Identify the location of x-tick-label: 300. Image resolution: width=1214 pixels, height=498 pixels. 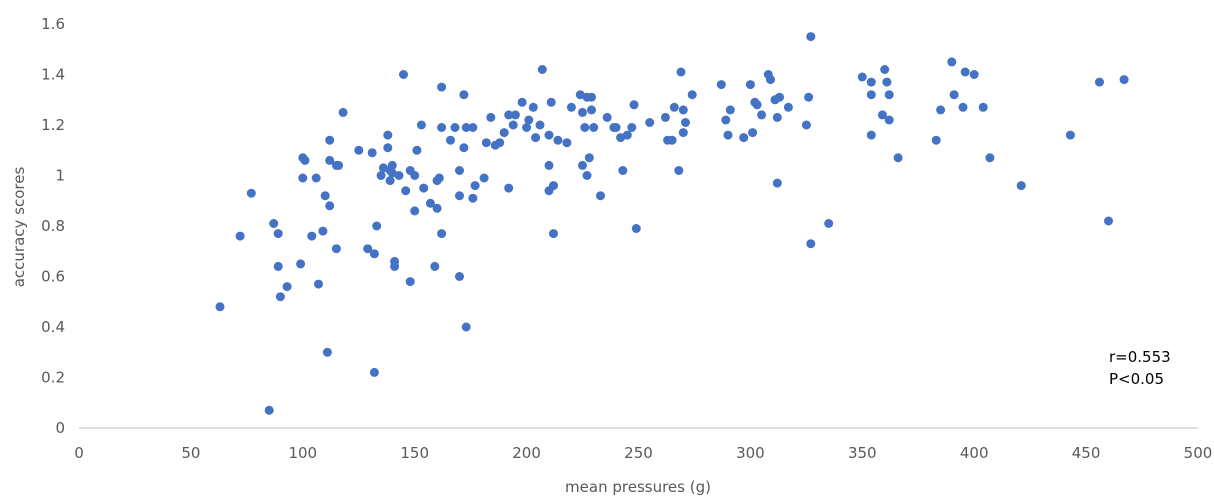
(750, 453).